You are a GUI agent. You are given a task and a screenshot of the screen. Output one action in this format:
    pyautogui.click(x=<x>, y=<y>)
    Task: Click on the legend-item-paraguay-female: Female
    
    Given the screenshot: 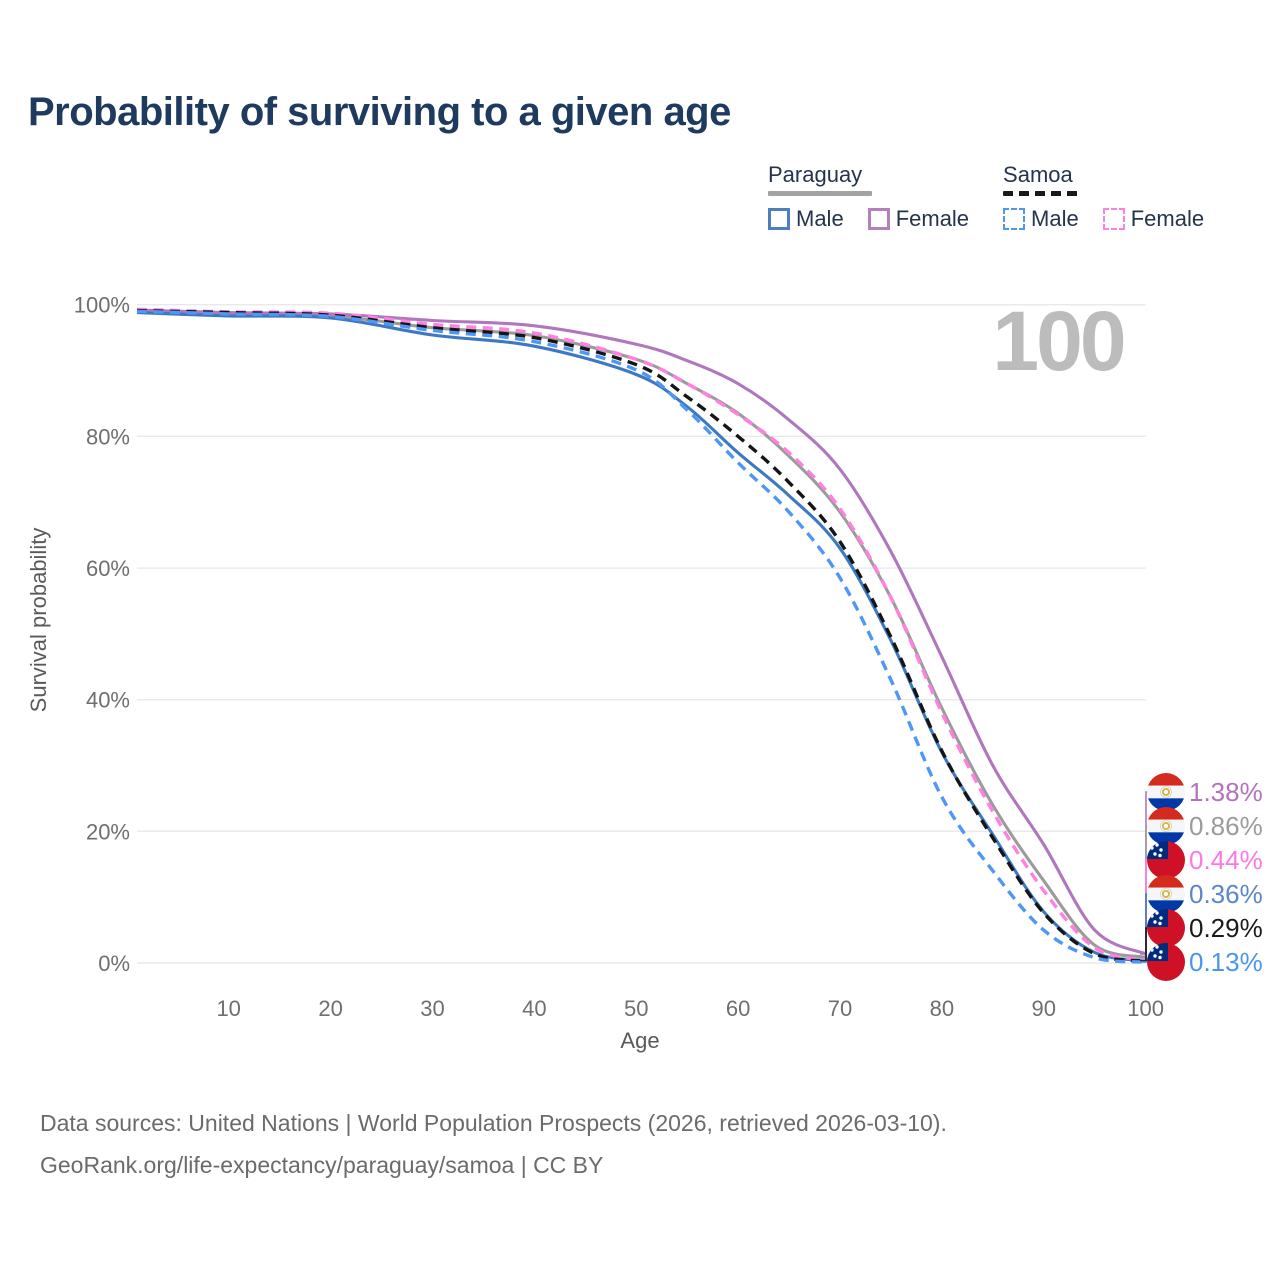 What is the action you would take?
    pyautogui.click(x=918, y=219)
    